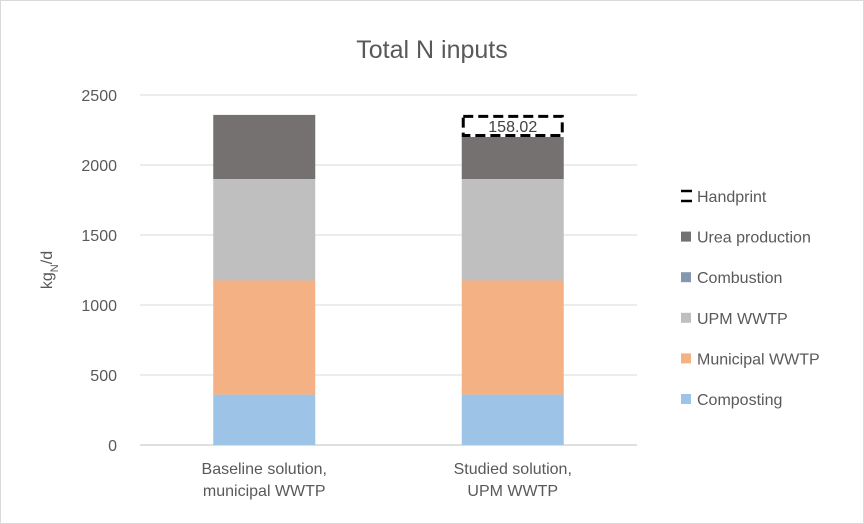 Image resolution: width=864 pixels, height=524 pixels. I want to click on y-axis-label: kgN/d, so click(50, 270).